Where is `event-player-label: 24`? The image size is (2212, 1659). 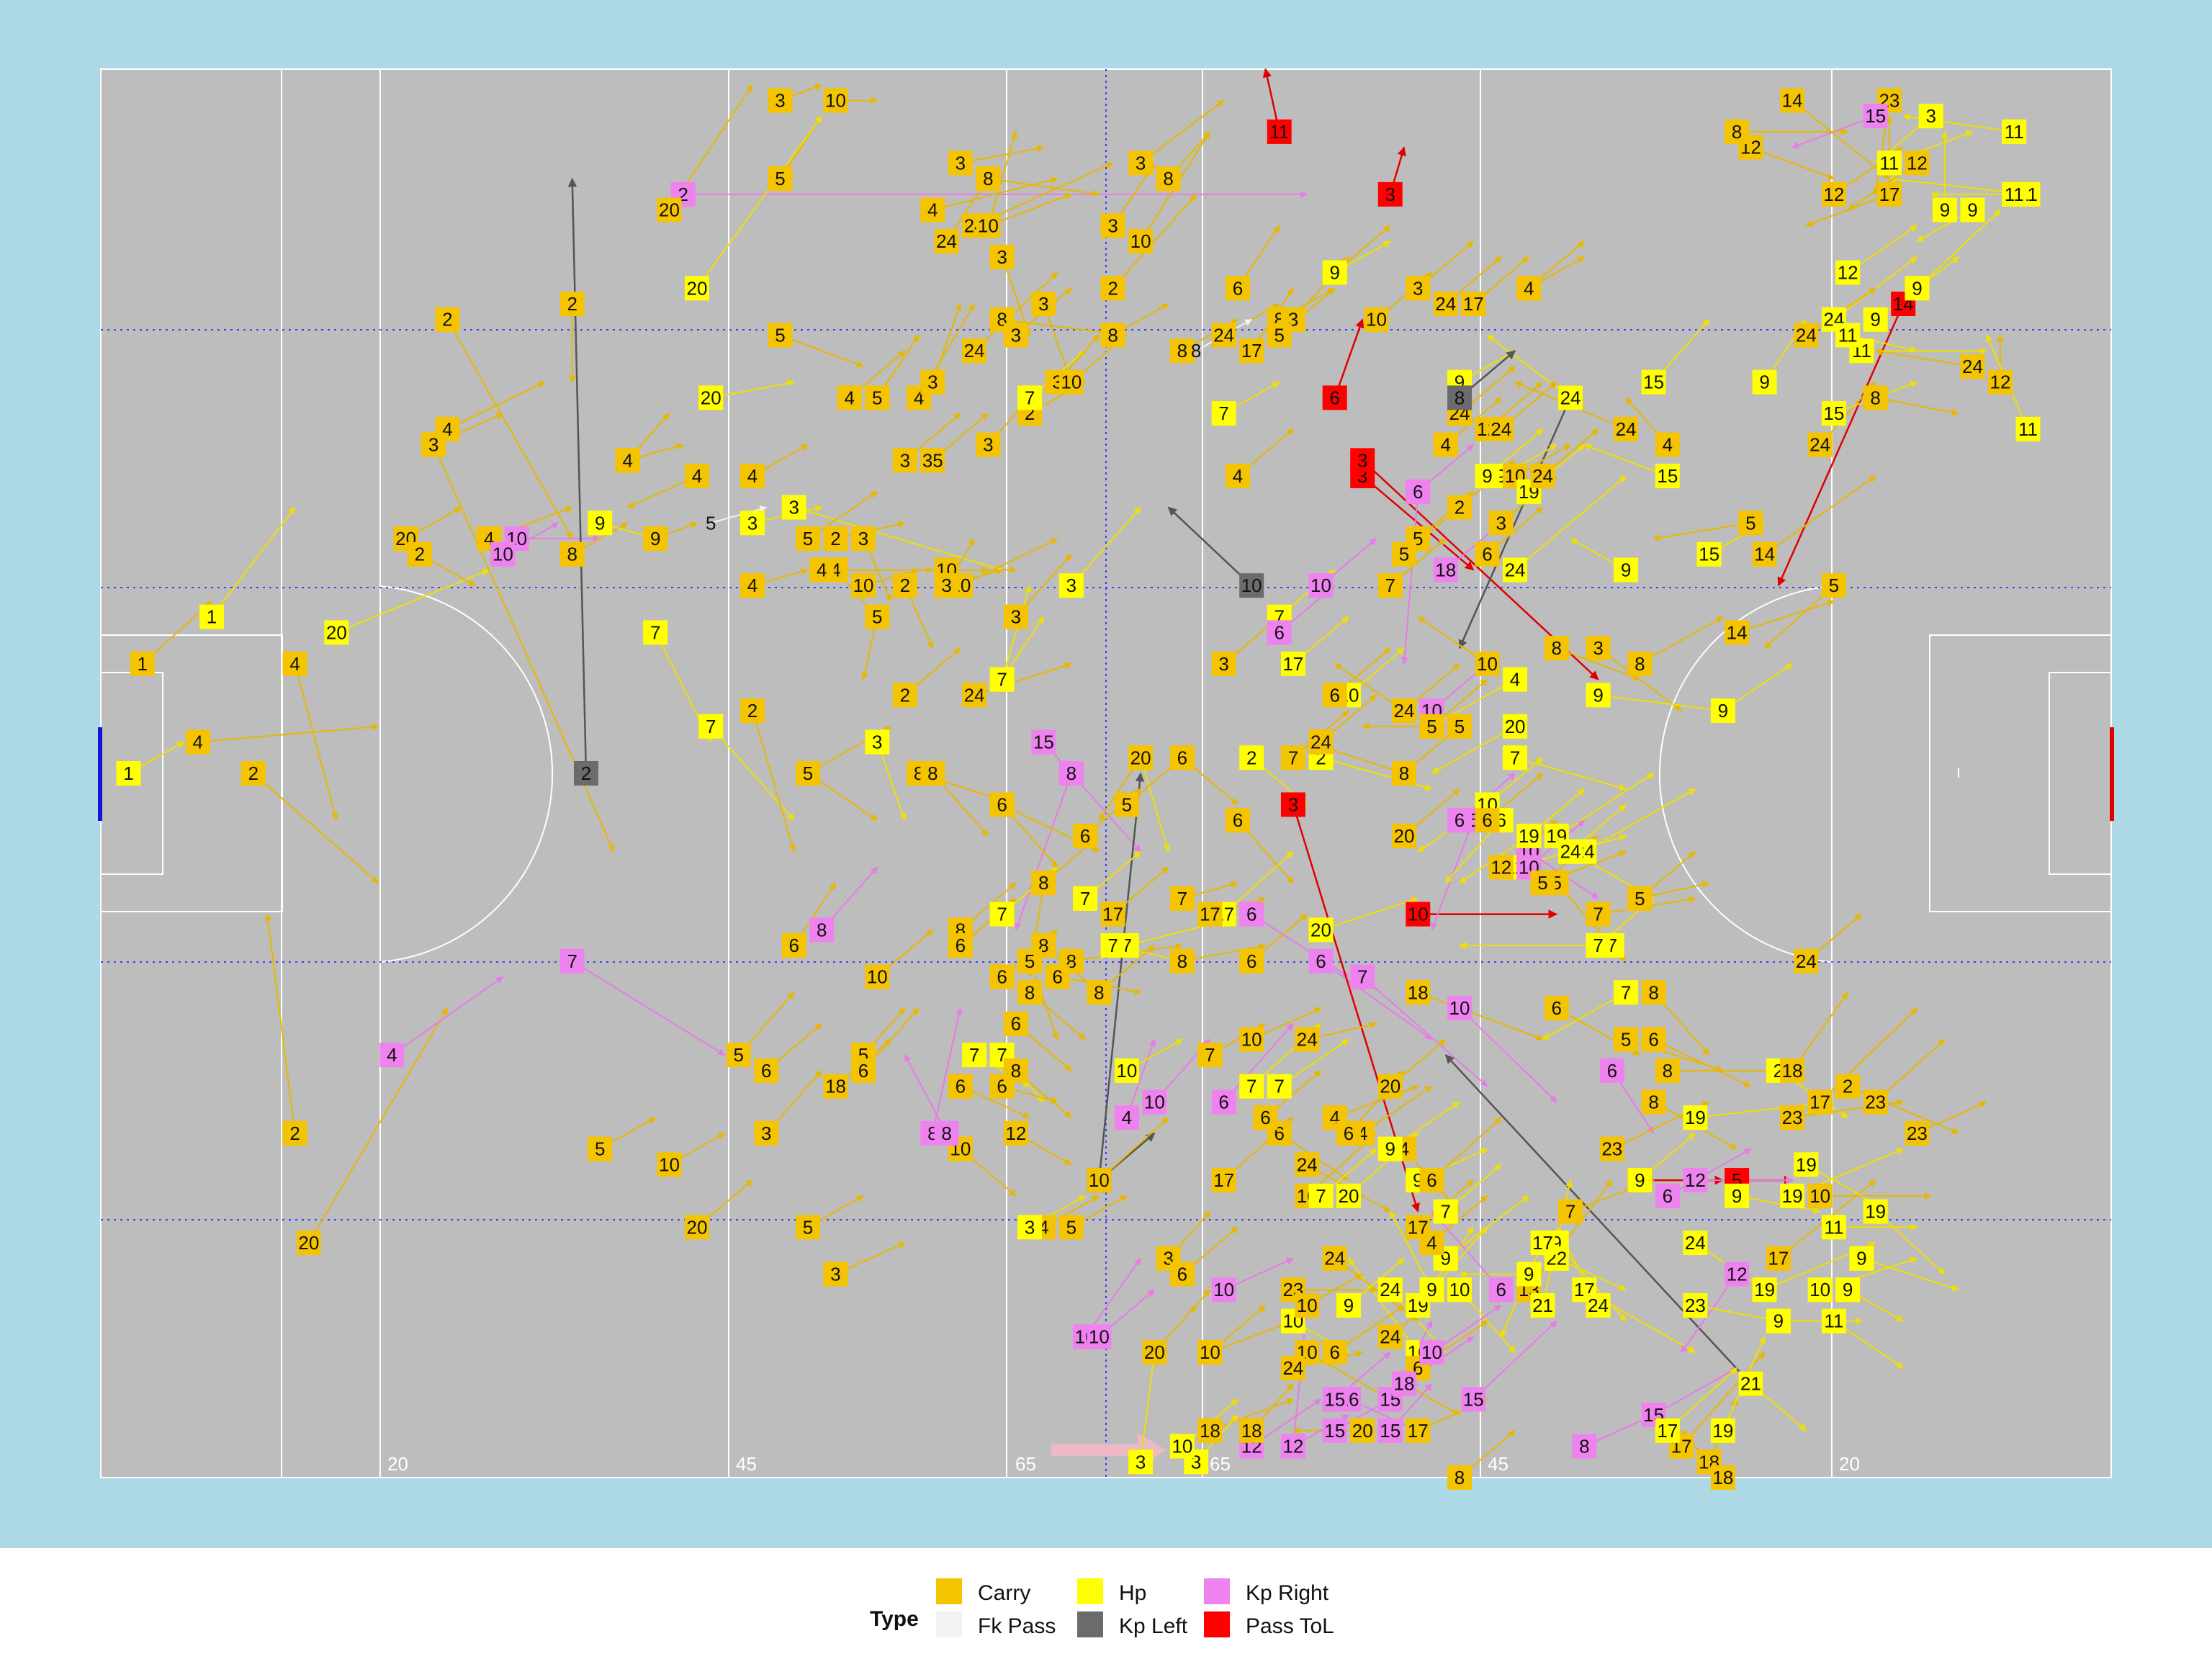
event-player-label: 24 is located at coordinates (1224, 335).